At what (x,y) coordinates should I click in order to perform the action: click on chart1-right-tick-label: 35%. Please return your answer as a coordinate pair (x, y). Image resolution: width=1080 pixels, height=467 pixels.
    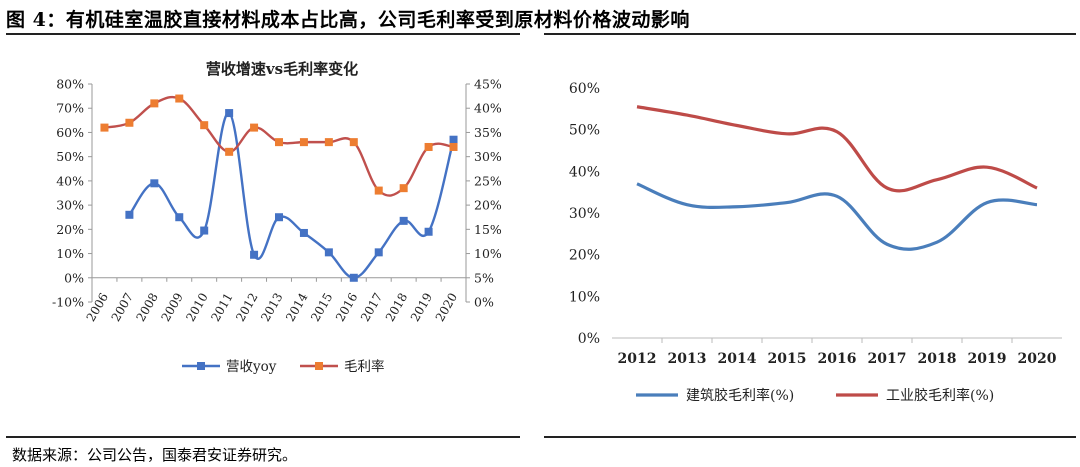
    Looking at the image, I should click on (488, 132).